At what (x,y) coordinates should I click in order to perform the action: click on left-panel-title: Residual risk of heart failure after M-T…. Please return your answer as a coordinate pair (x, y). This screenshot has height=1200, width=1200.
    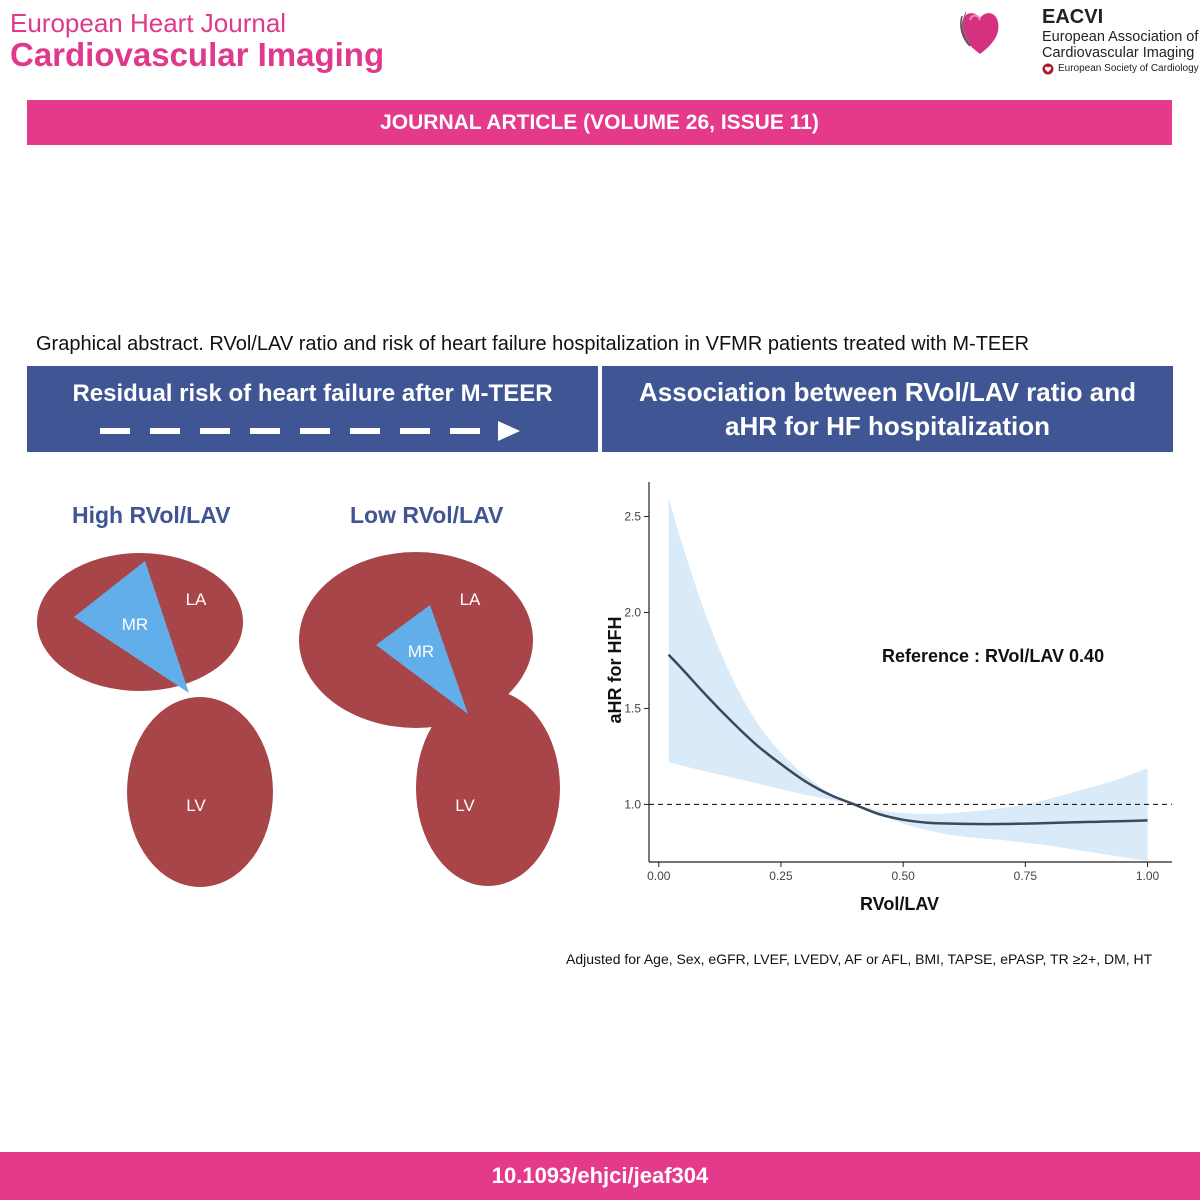
    Looking at the image, I should click on (312, 393).